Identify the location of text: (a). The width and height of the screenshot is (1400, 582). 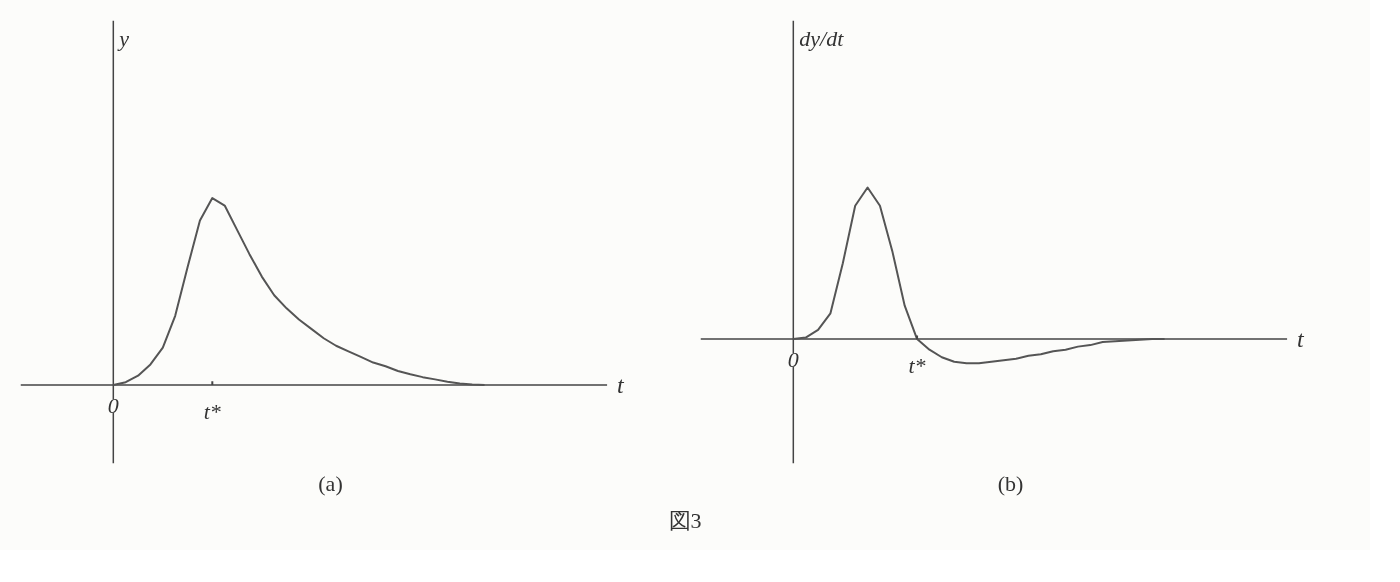
(330, 483).